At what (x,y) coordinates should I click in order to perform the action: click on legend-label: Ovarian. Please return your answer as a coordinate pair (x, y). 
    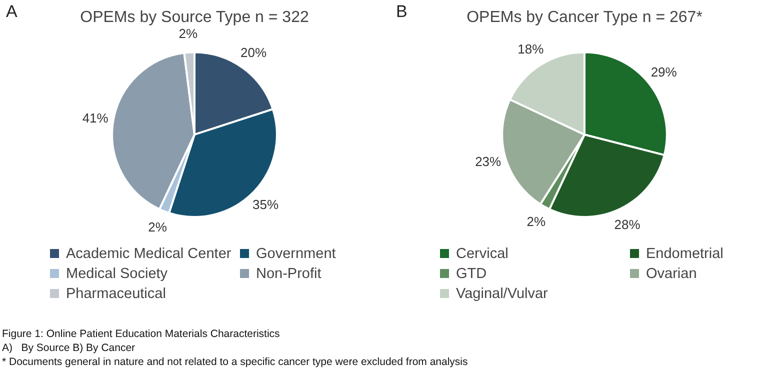
    Looking at the image, I should click on (671, 274).